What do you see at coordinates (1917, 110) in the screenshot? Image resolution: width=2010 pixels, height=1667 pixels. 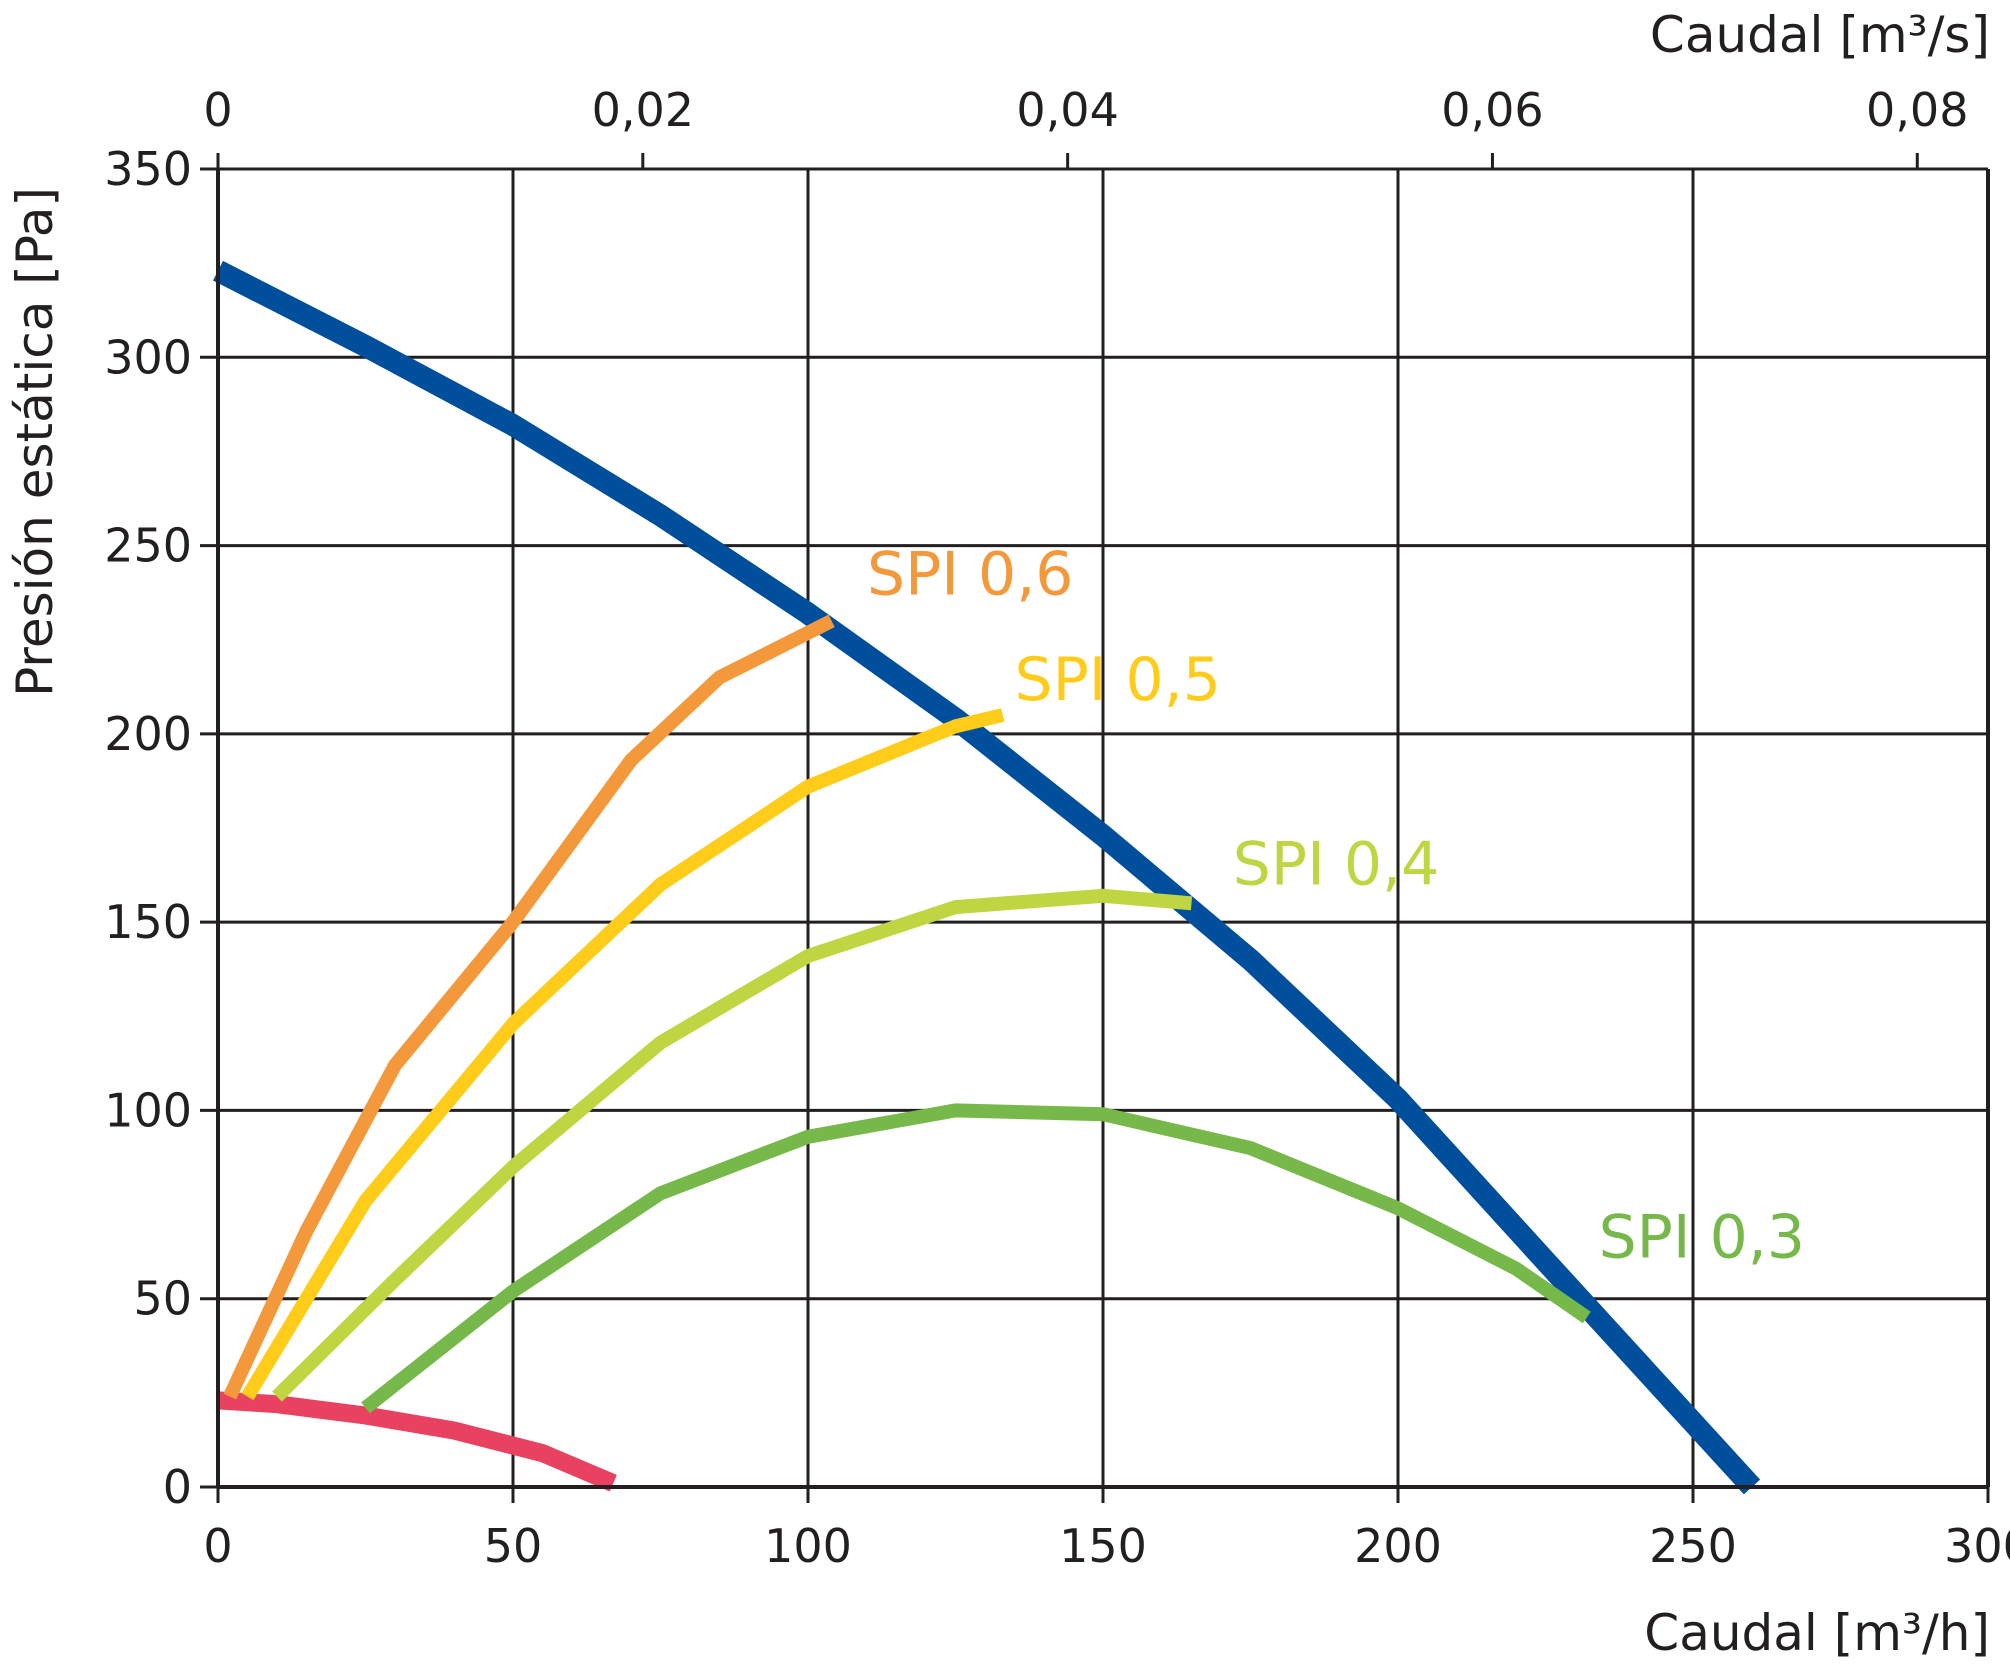 I see `top-x-tick-label: 0,08` at bounding box center [1917, 110].